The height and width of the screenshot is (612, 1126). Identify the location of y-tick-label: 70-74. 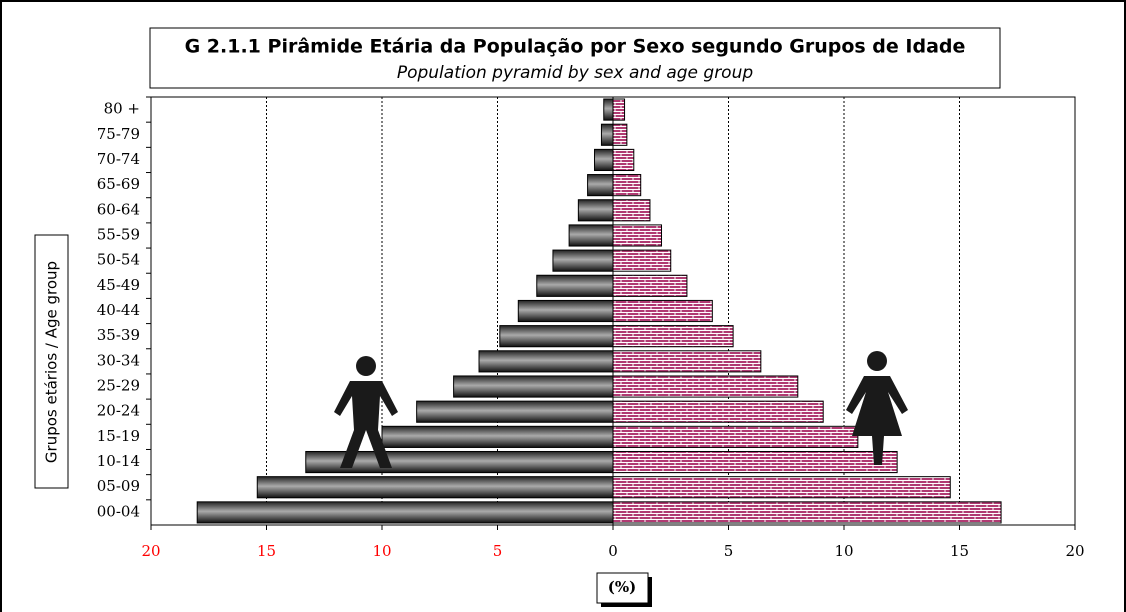
(118, 159).